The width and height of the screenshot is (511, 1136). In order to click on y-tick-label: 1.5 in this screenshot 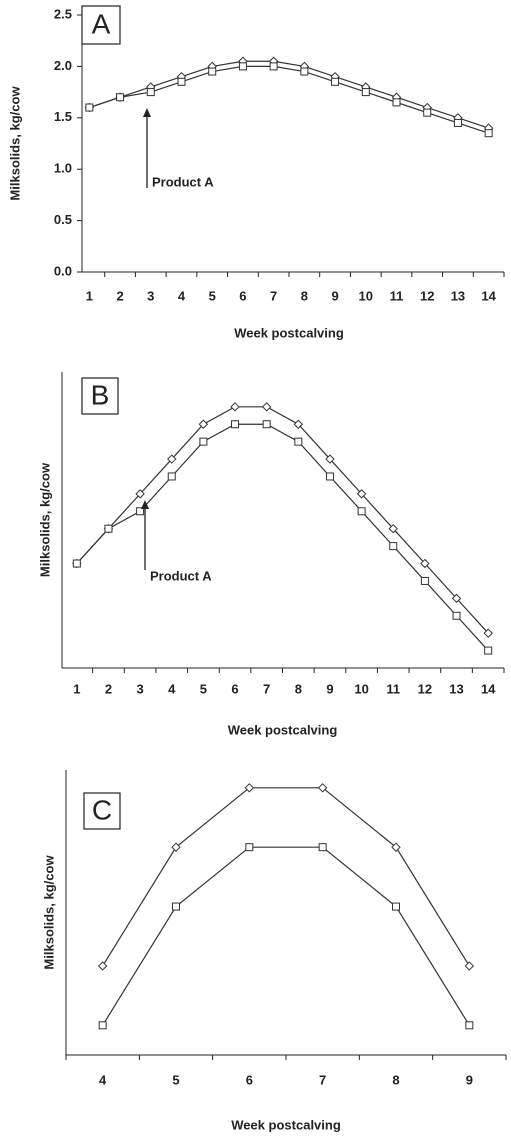, I will do `click(63, 116)`.